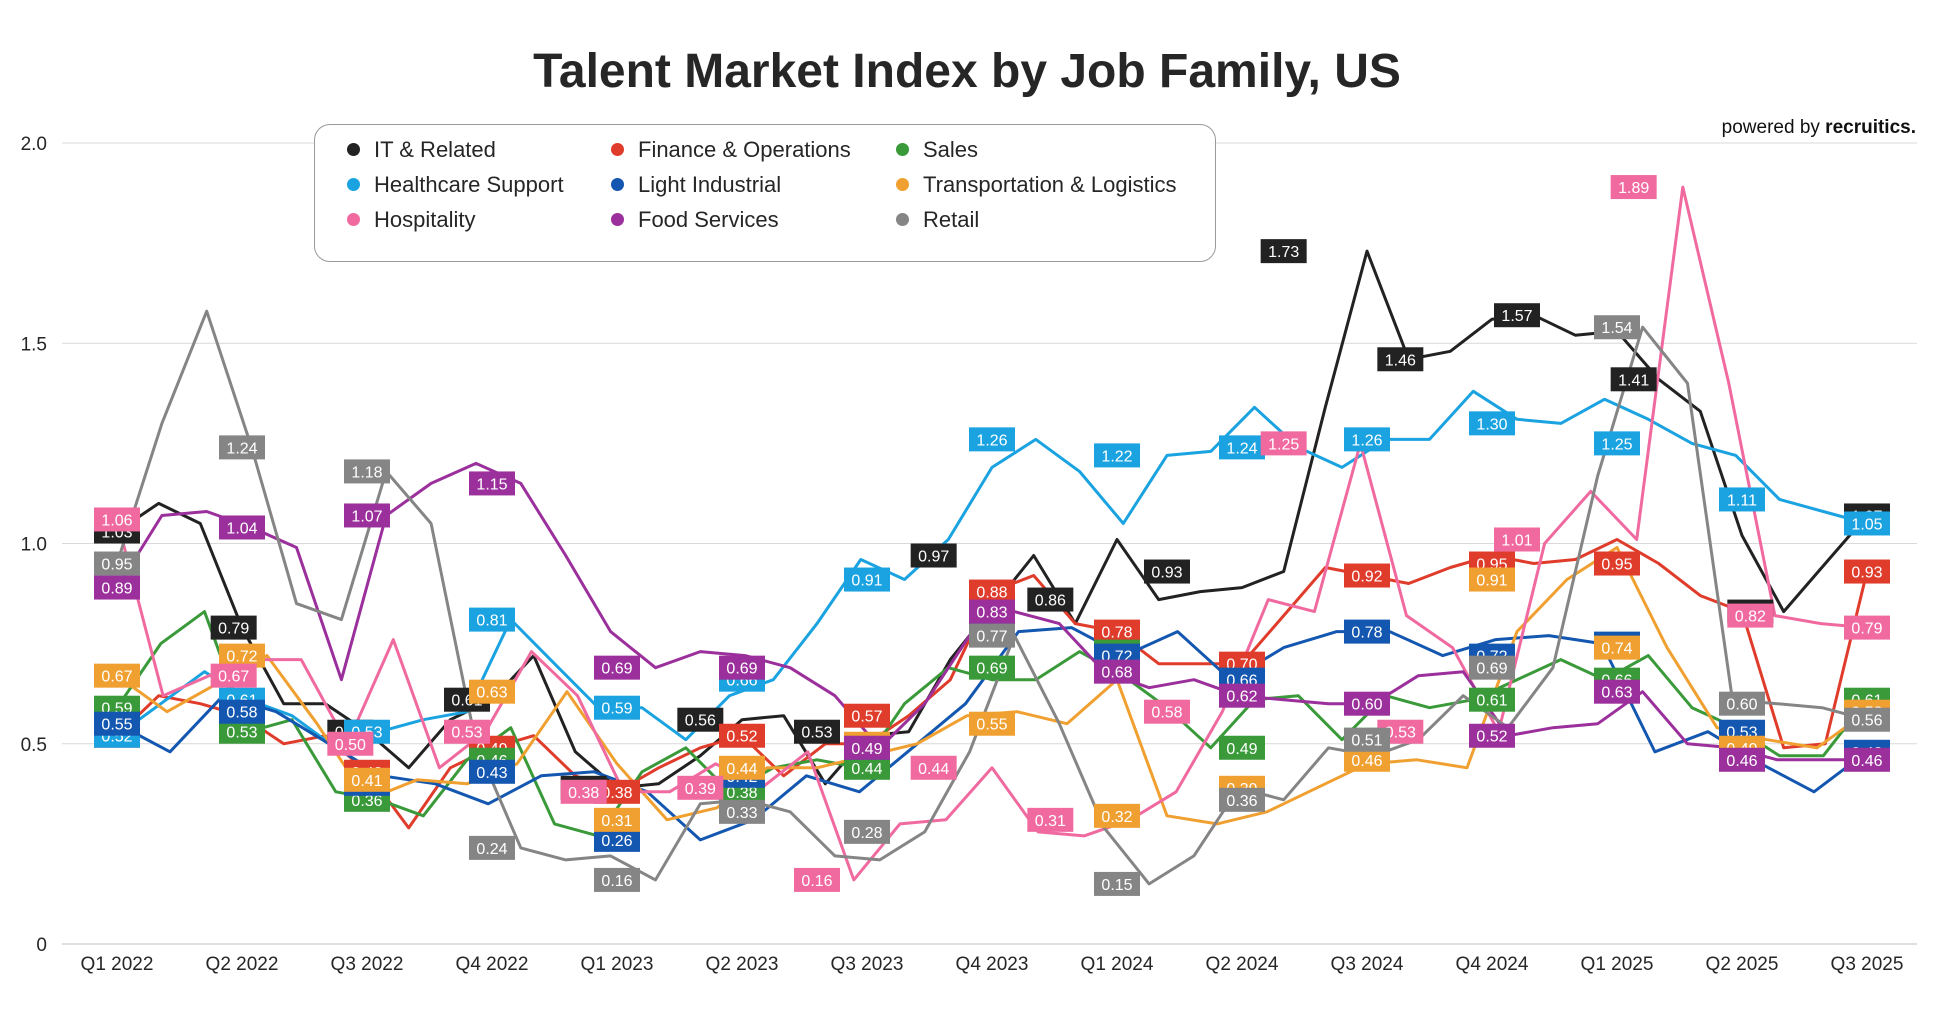  I want to click on data-label-hospitality: 1.06, so click(117, 519).